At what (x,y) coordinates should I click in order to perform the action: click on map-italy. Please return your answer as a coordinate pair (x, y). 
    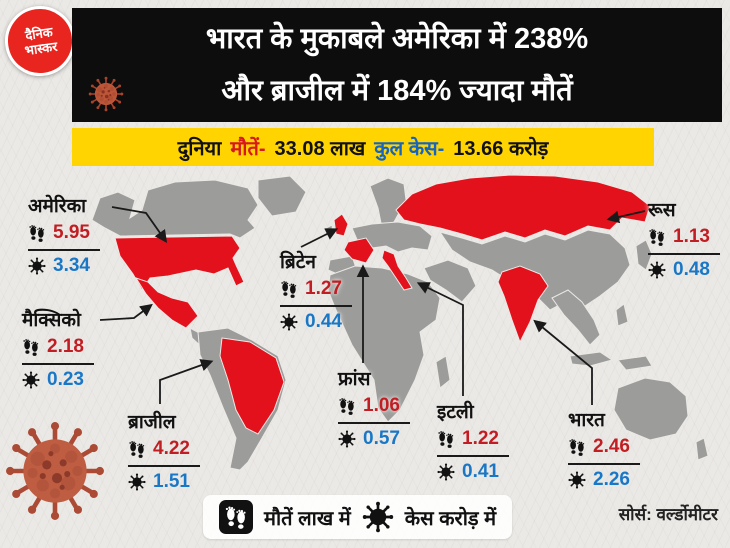
    Looking at the image, I should click on (397, 270).